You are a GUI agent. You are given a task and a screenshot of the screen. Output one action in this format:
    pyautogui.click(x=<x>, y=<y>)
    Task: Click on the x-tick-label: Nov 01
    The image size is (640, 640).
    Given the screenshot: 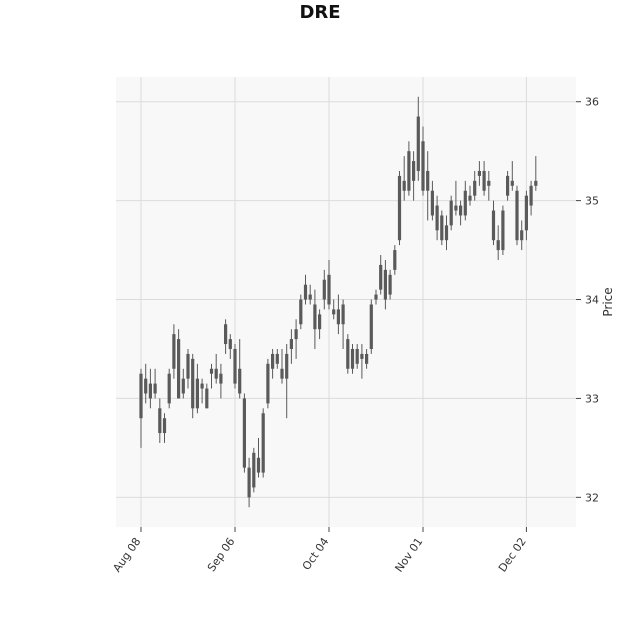 What is the action you would take?
    pyautogui.click(x=408, y=554)
    